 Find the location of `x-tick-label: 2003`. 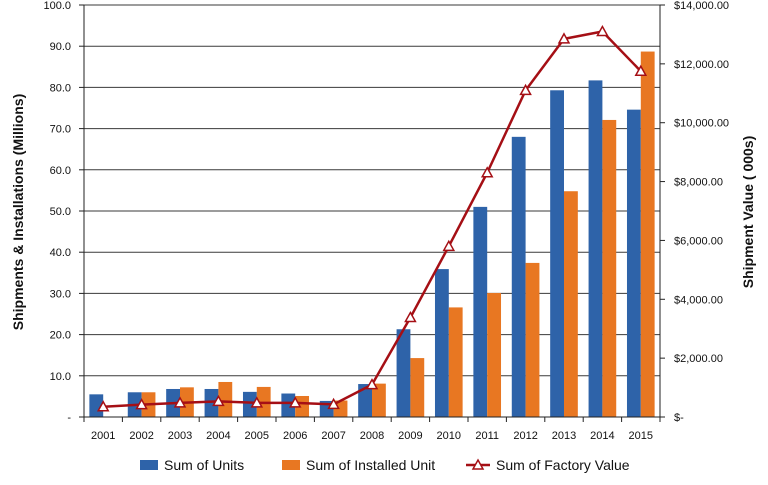

x-tick-label: 2003 is located at coordinates (180, 436).